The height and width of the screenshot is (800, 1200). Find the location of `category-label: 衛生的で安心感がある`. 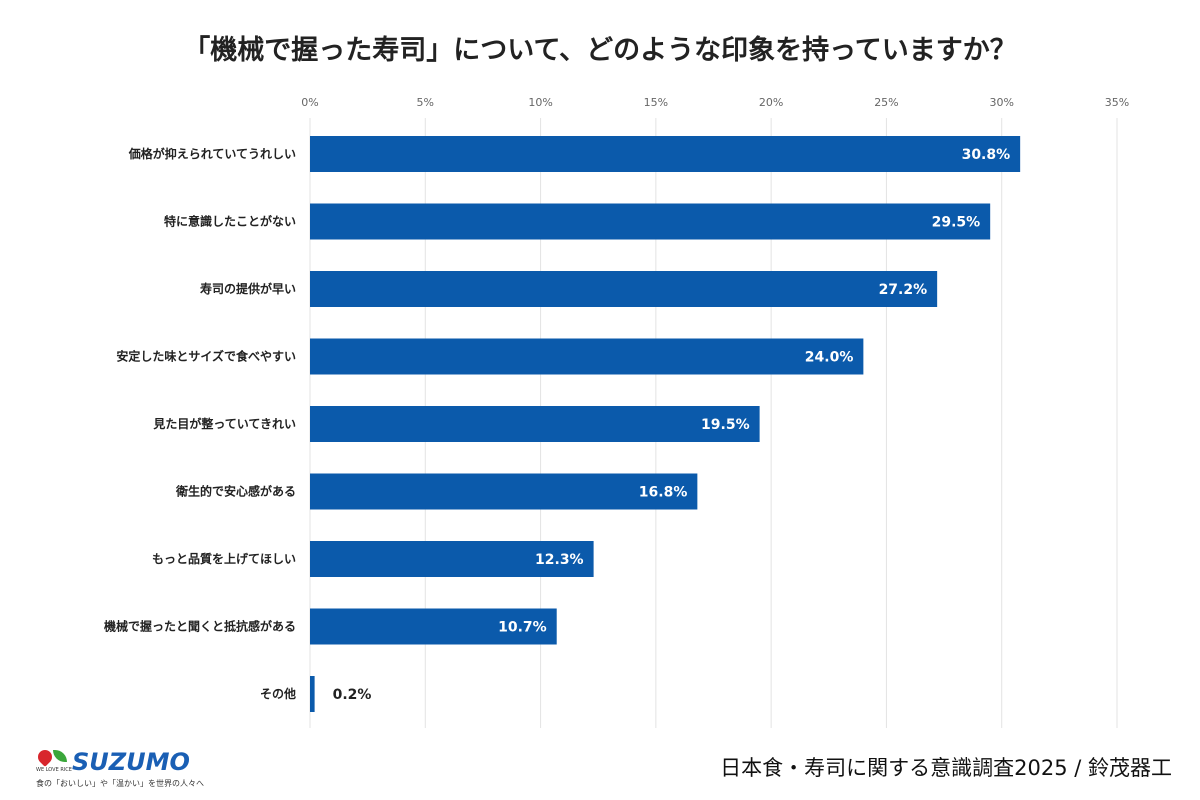

category-label: 衛生的で安心感がある is located at coordinates (235, 491).